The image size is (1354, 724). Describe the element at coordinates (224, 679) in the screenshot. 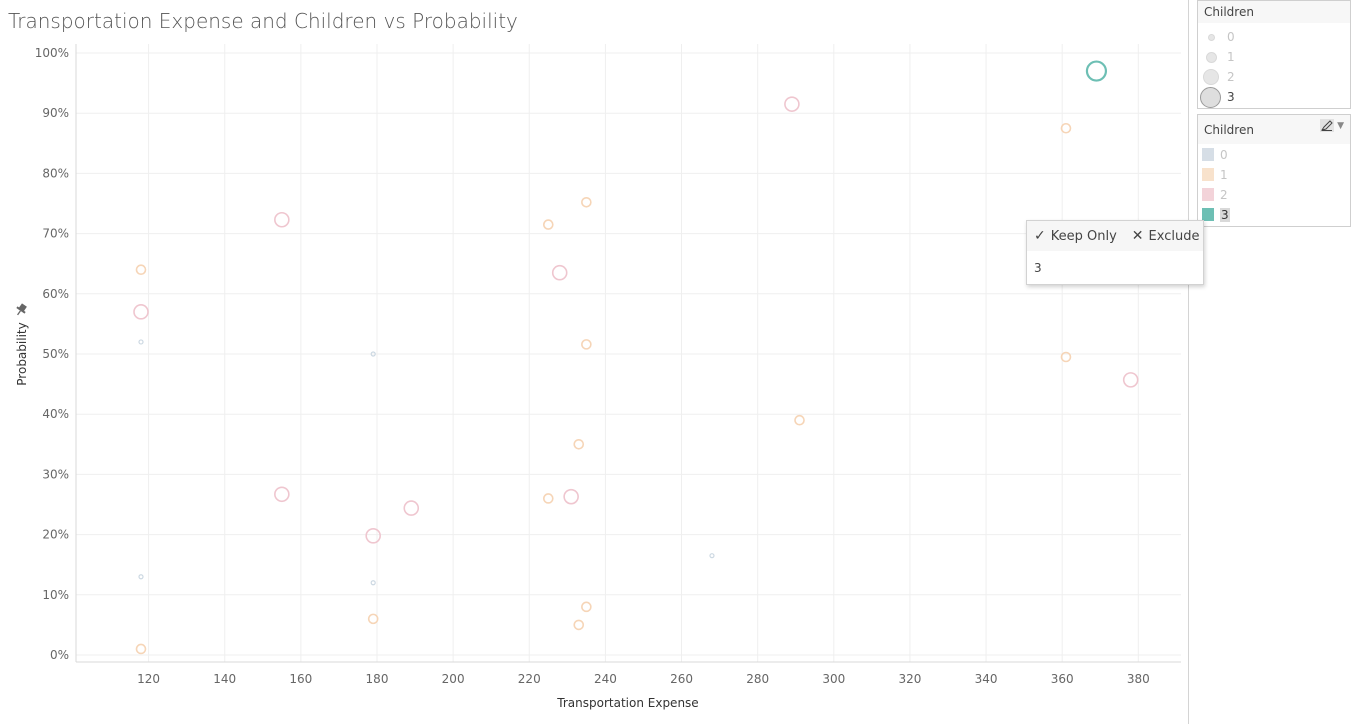

I see `x-tick-label: 140` at that location.